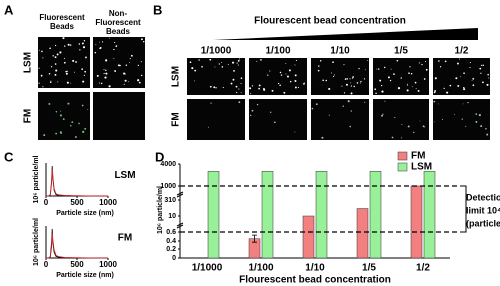  What do you see at coordinates (483, 210) in the screenshot?
I see `annotation: limit 10⁴-10⁸` at bounding box center [483, 210].